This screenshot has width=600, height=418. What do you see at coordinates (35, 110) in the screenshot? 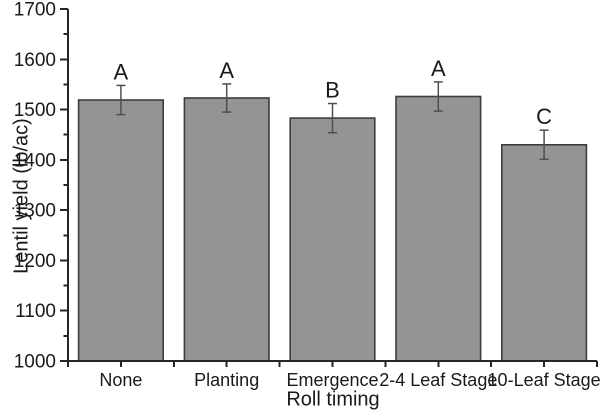
I see `y-tick-label: 1500` at bounding box center [35, 110].